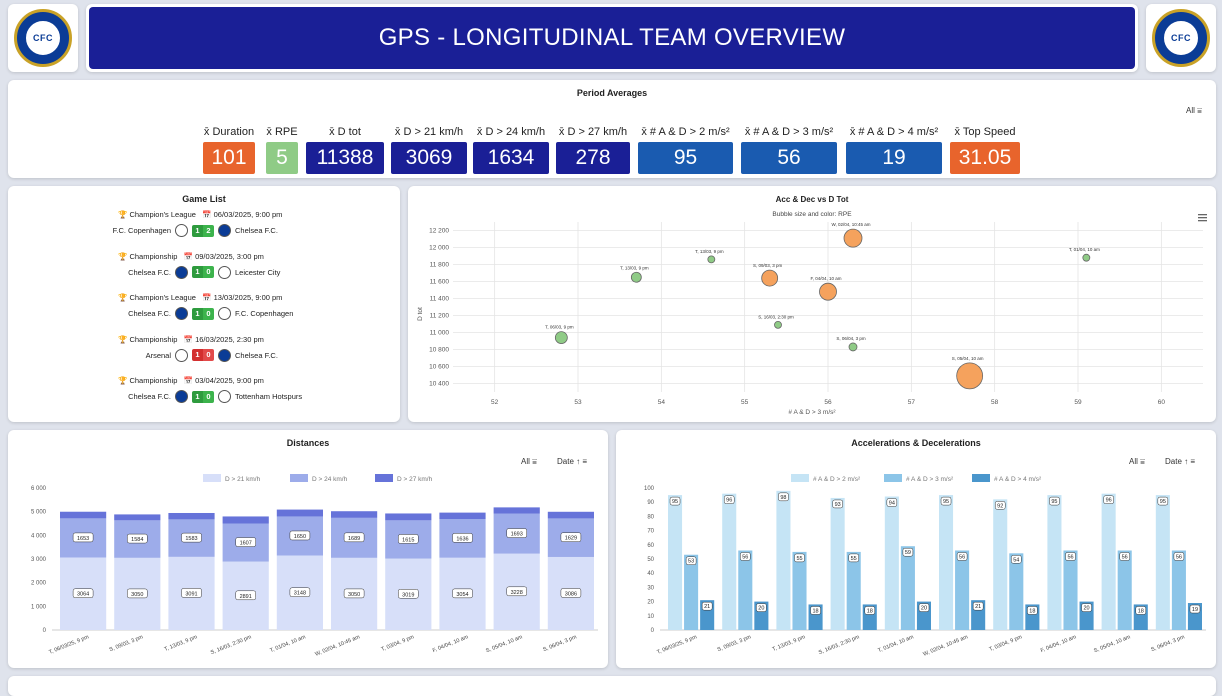 This screenshot has width=1222, height=696. I want to click on legend-label: D > 27 km/h, so click(415, 479).